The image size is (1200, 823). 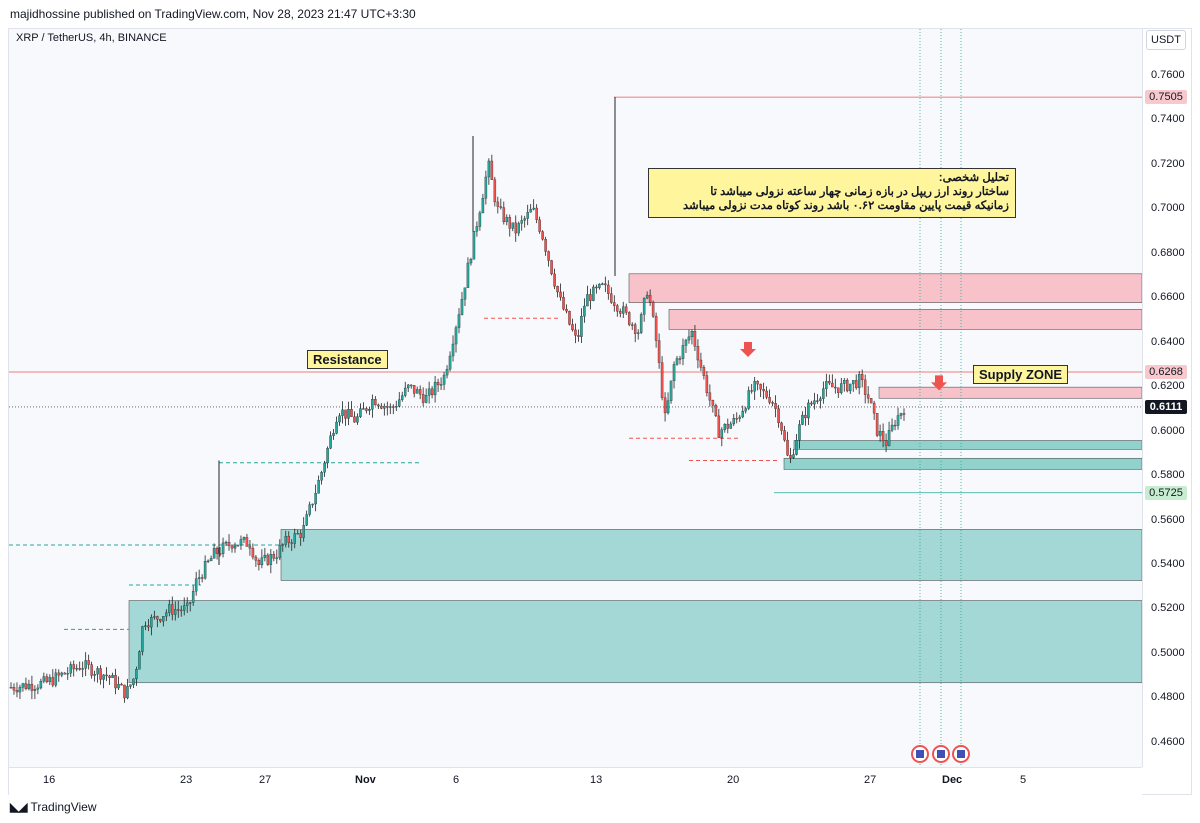 What do you see at coordinates (1010, 392) in the screenshot?
I see `supply-zone` at bounding box center [1010, 392].